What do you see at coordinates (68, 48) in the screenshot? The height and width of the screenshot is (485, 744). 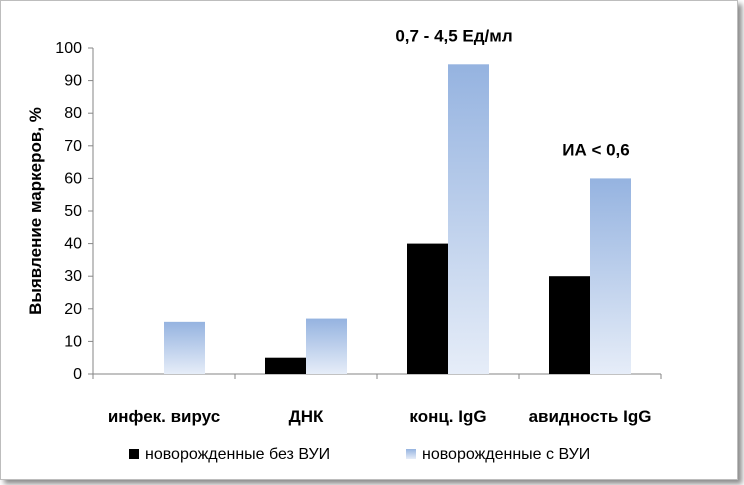 I see `y-tick-label: 100` at bounding box center [68, 48].